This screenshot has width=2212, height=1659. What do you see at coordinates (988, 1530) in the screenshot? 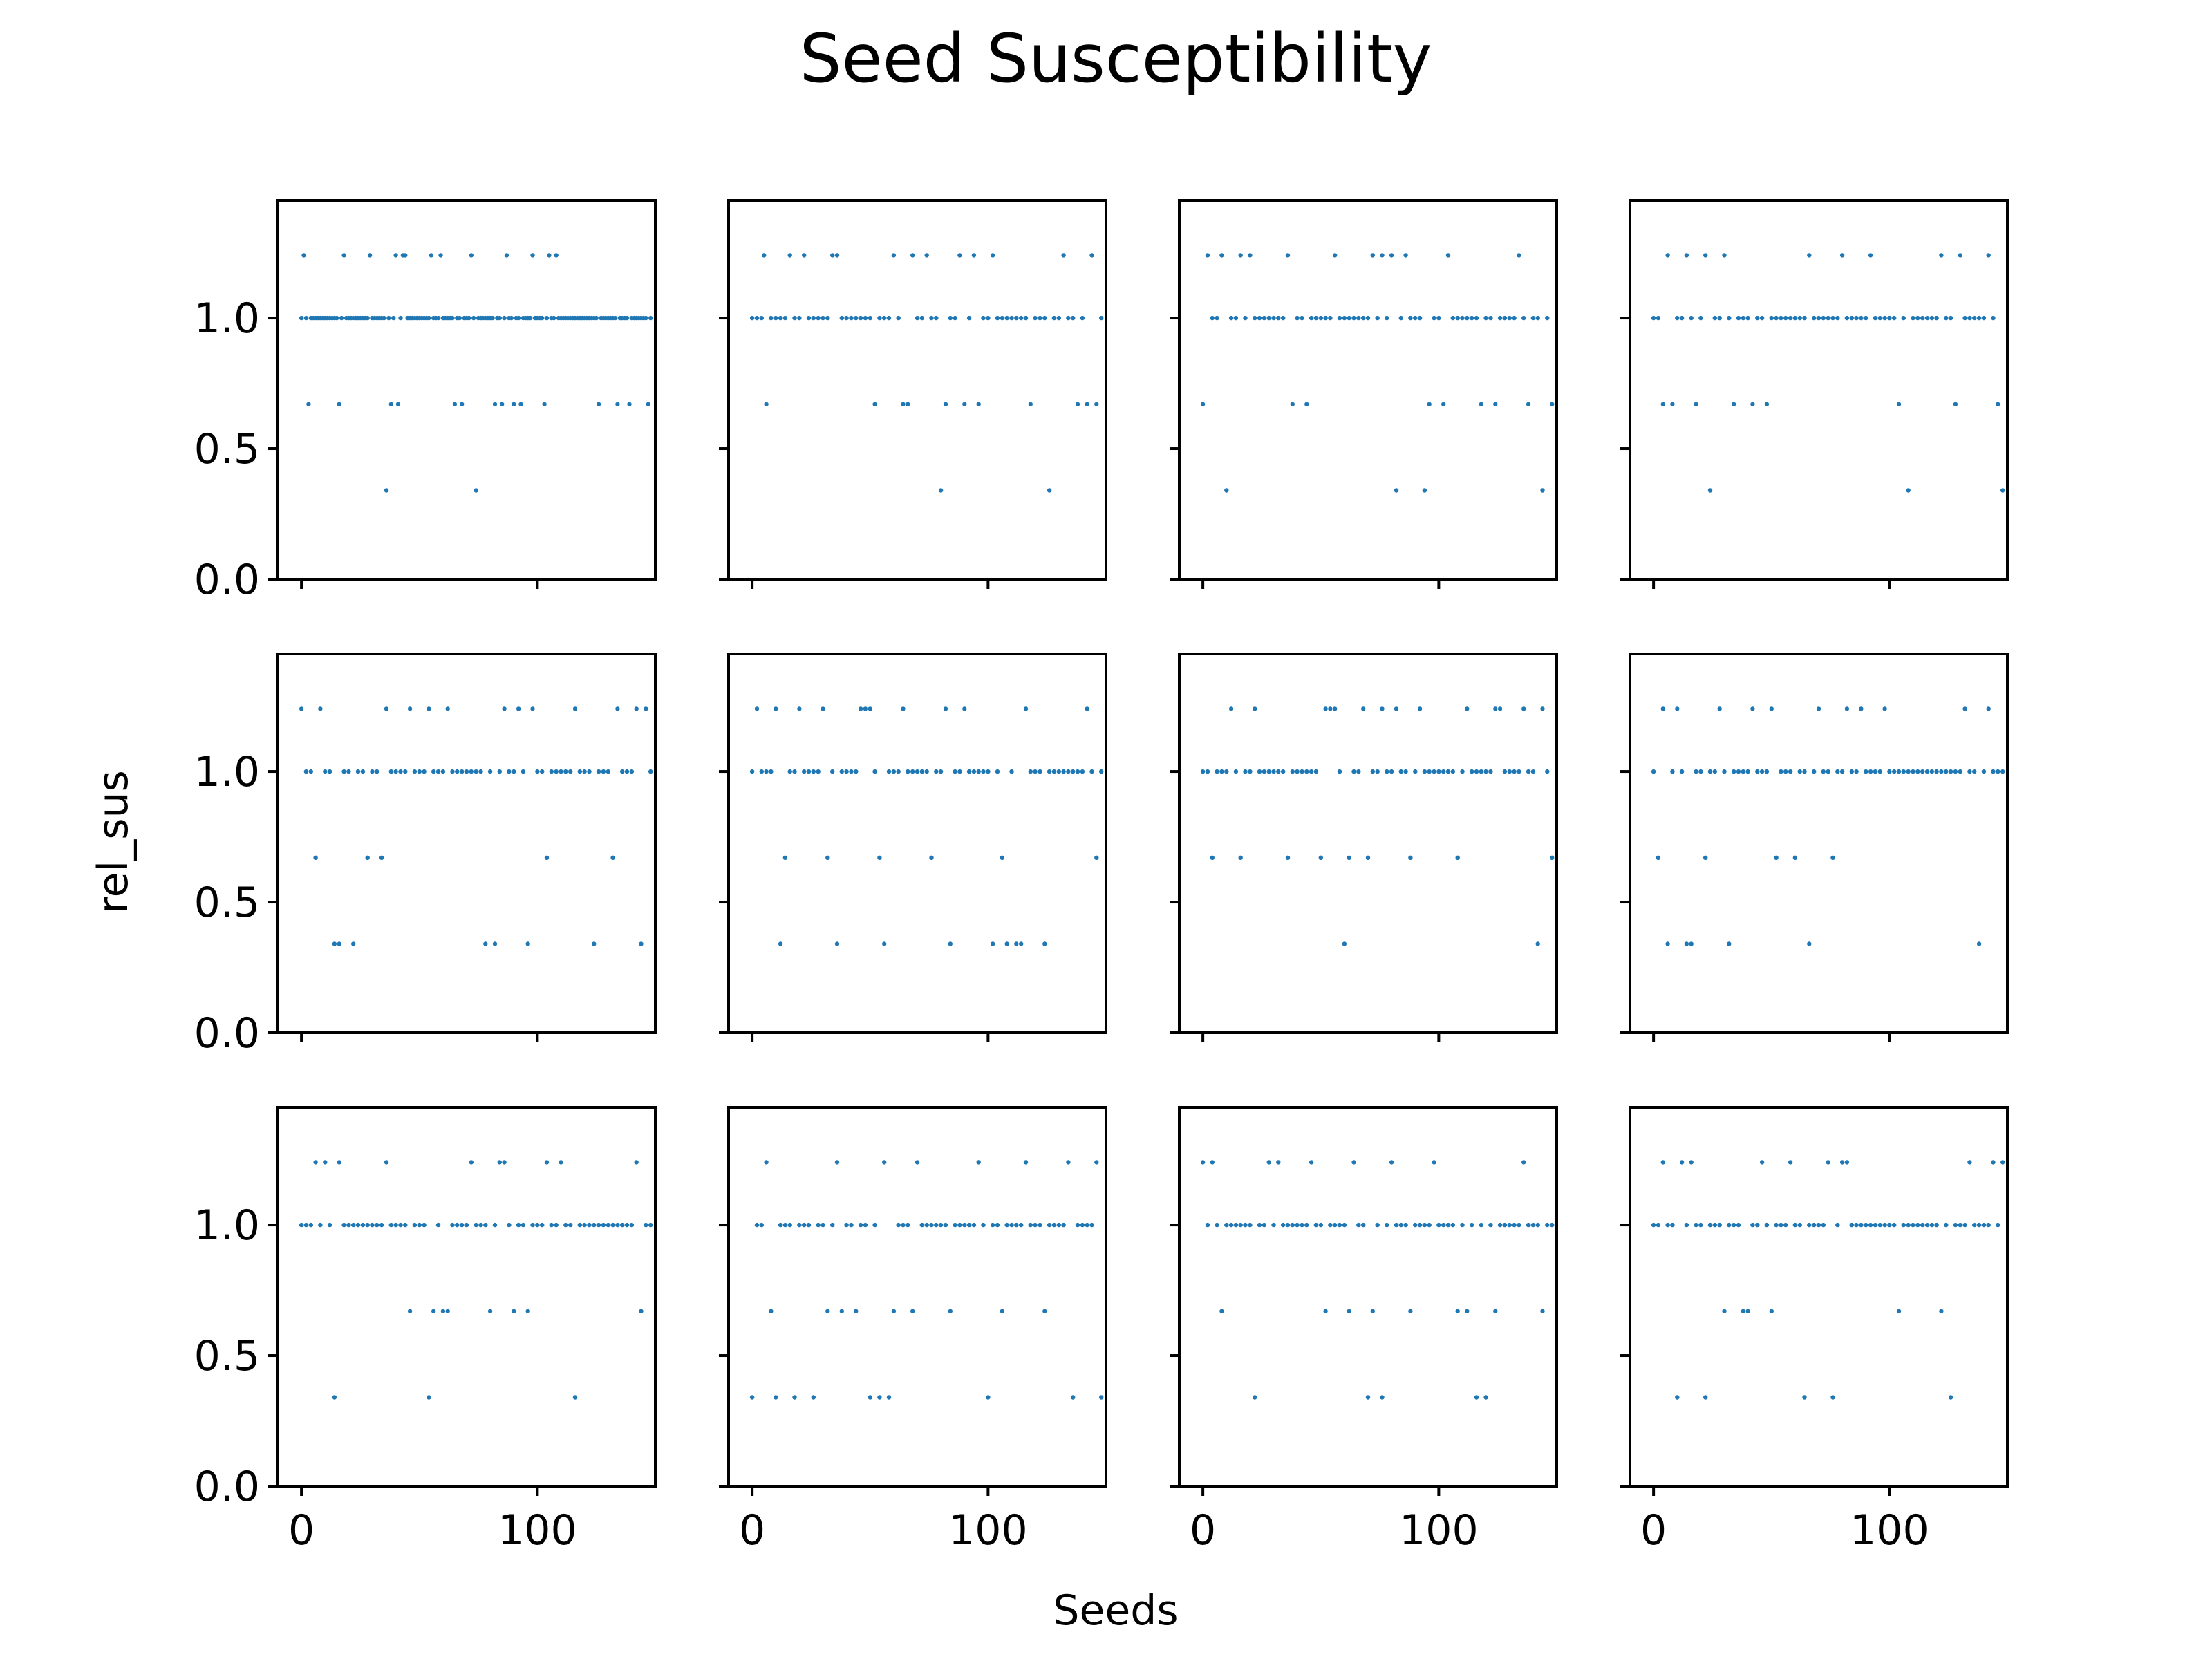
I see `x-tick-label: 100` at bounding box center [988, 1530].